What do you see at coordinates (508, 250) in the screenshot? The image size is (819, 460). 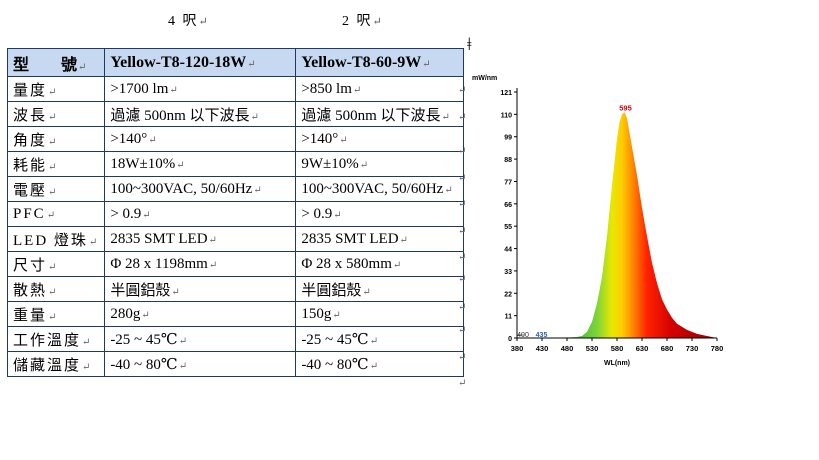 I see `y-tick-label: 44` at bounding box center [508, 250].